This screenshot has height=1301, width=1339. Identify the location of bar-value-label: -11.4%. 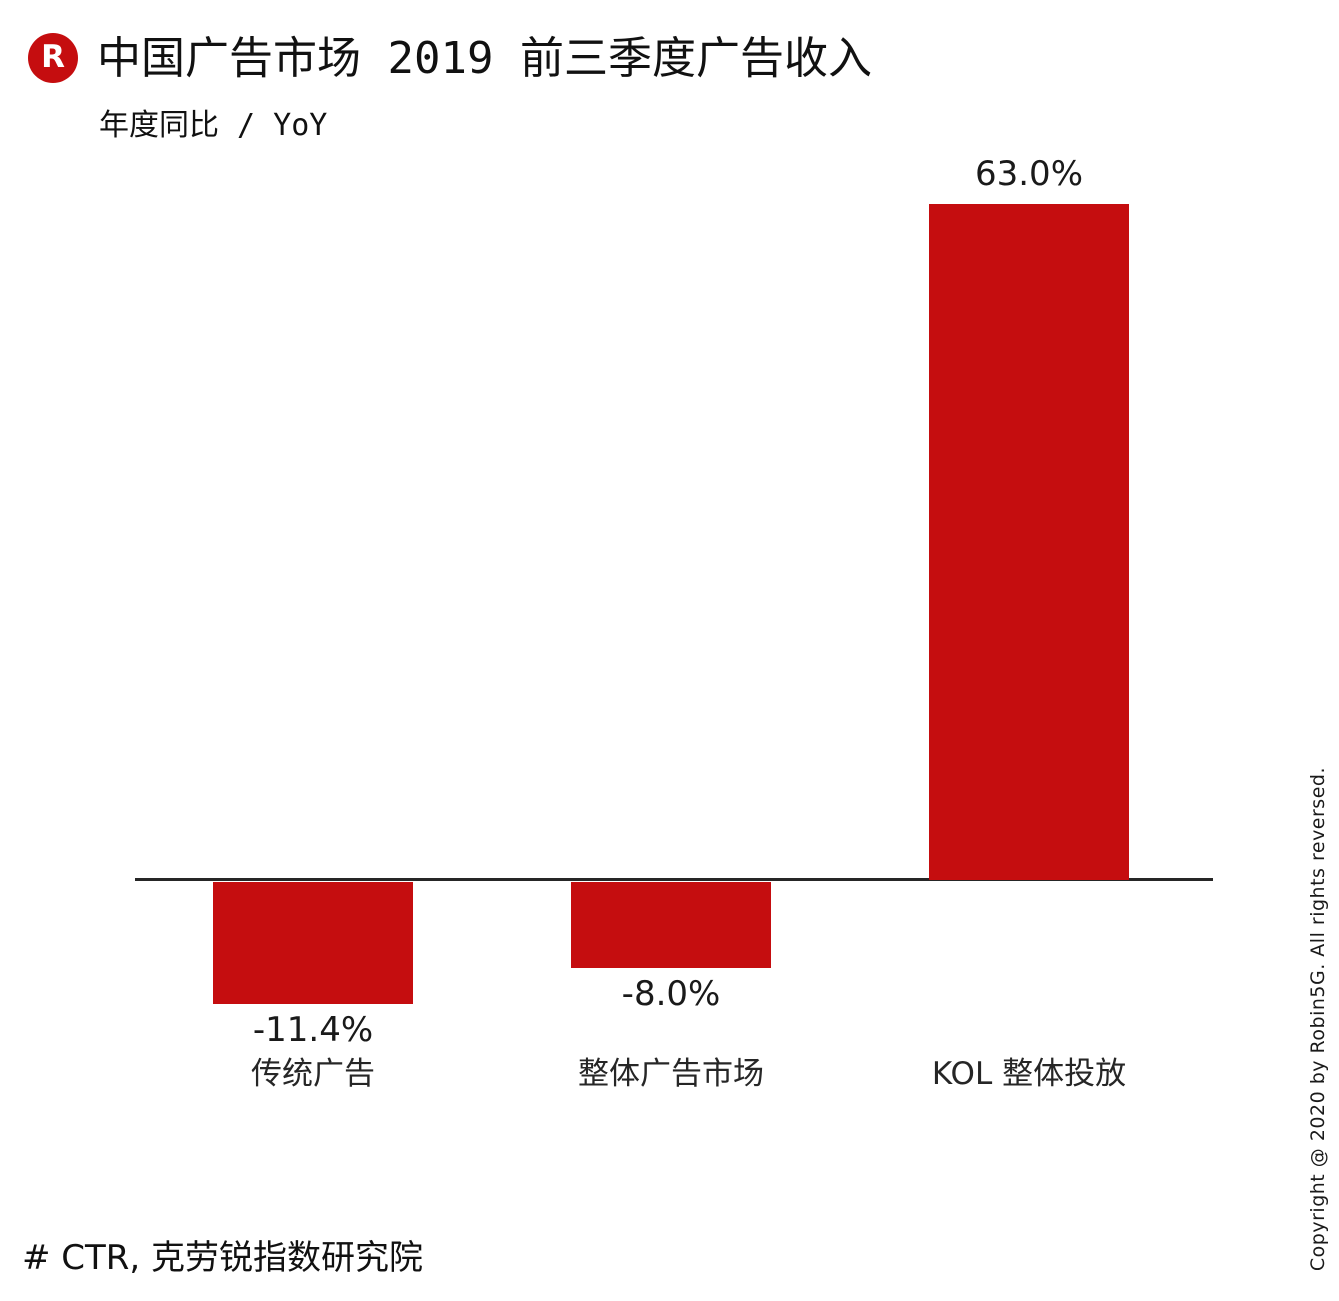
(313, 1030).